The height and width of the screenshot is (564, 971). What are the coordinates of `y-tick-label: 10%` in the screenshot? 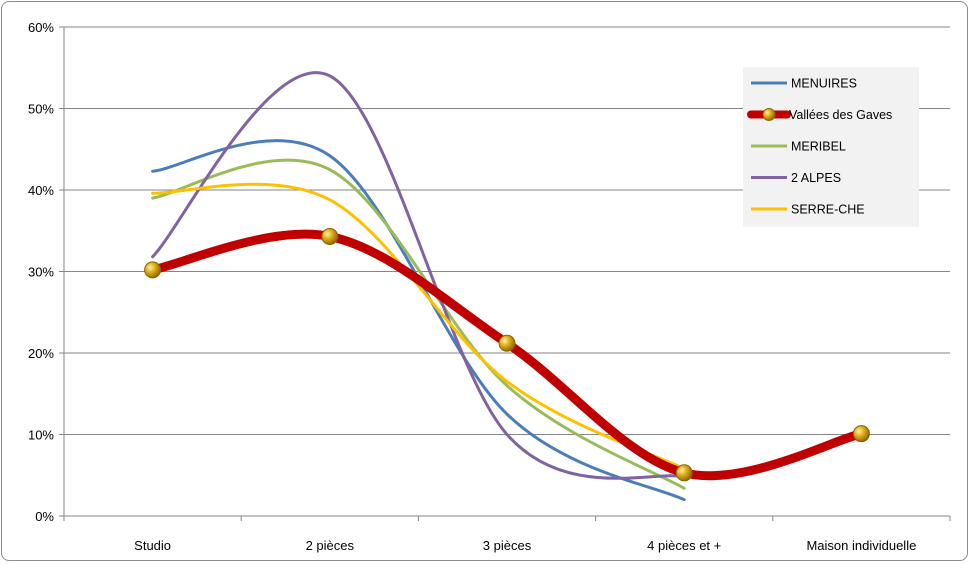 It's located at (41, 435).